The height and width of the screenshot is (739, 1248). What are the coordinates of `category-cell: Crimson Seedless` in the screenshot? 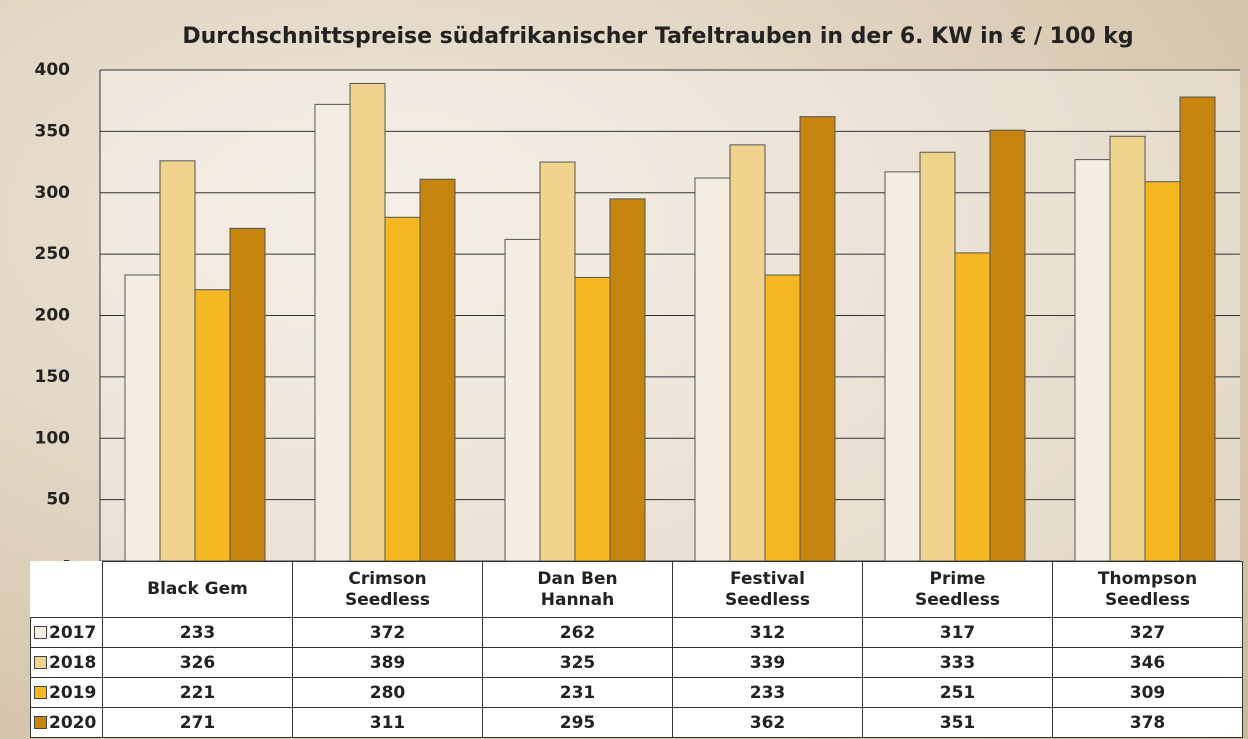 It's located at (387, 589).